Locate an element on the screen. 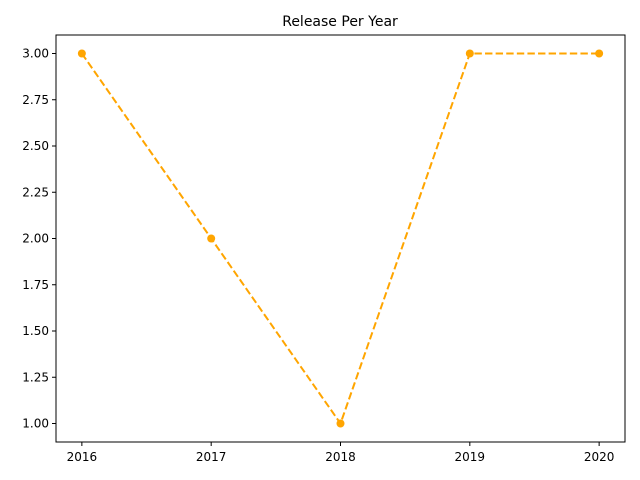 This screenshot has height=480, width=640. chart-title: Release Per Year is located at coordinates (340, 22).